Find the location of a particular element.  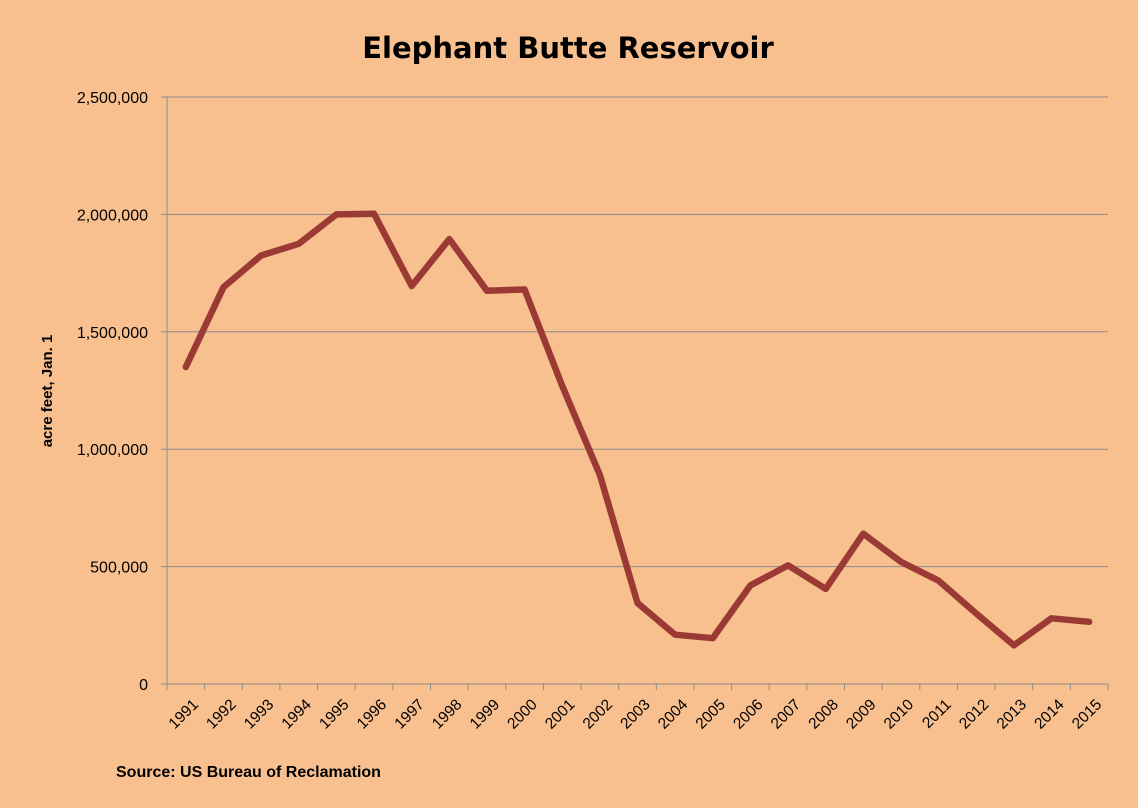

x-tick-label: 2009 is located at coordinates (861, 714).